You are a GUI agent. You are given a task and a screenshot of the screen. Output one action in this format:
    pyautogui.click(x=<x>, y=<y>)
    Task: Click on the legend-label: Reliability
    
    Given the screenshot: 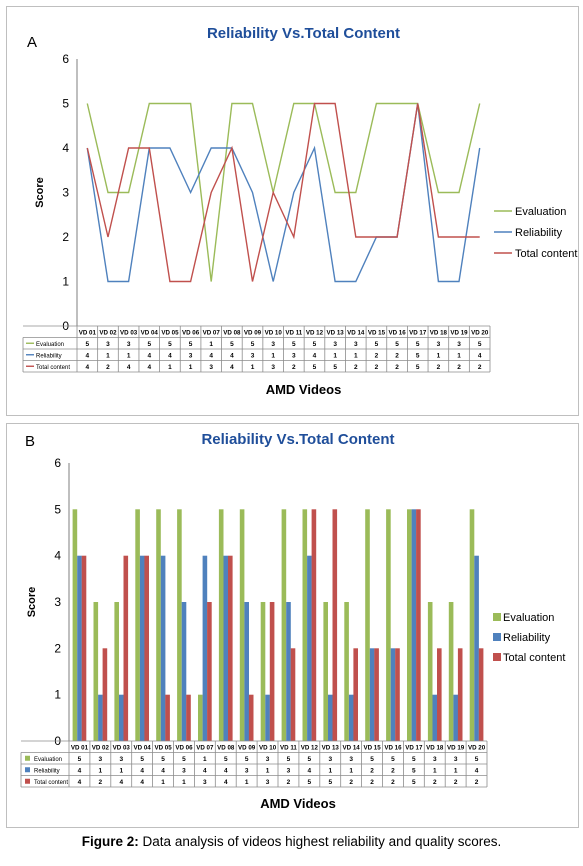 What is the action you would take?
    pyautogui.click(x=527, y=638)
    